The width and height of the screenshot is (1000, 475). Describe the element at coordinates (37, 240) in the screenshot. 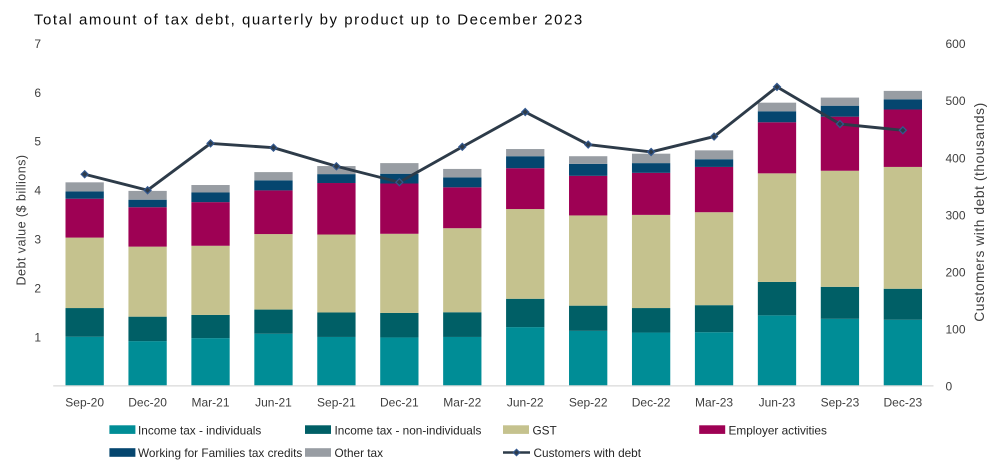

I see `svg-text: 3` at that location.